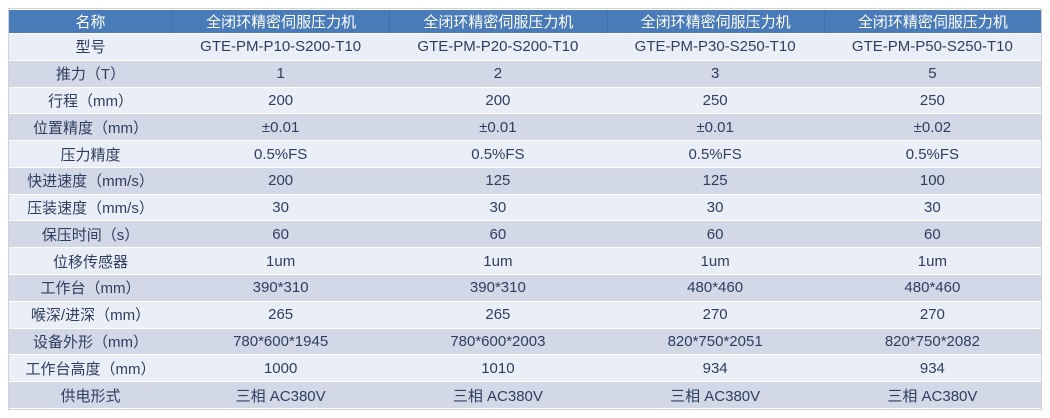  I want to click on header-cell-product-1: 全闭环精密伺服压力机, so click(281, 21).